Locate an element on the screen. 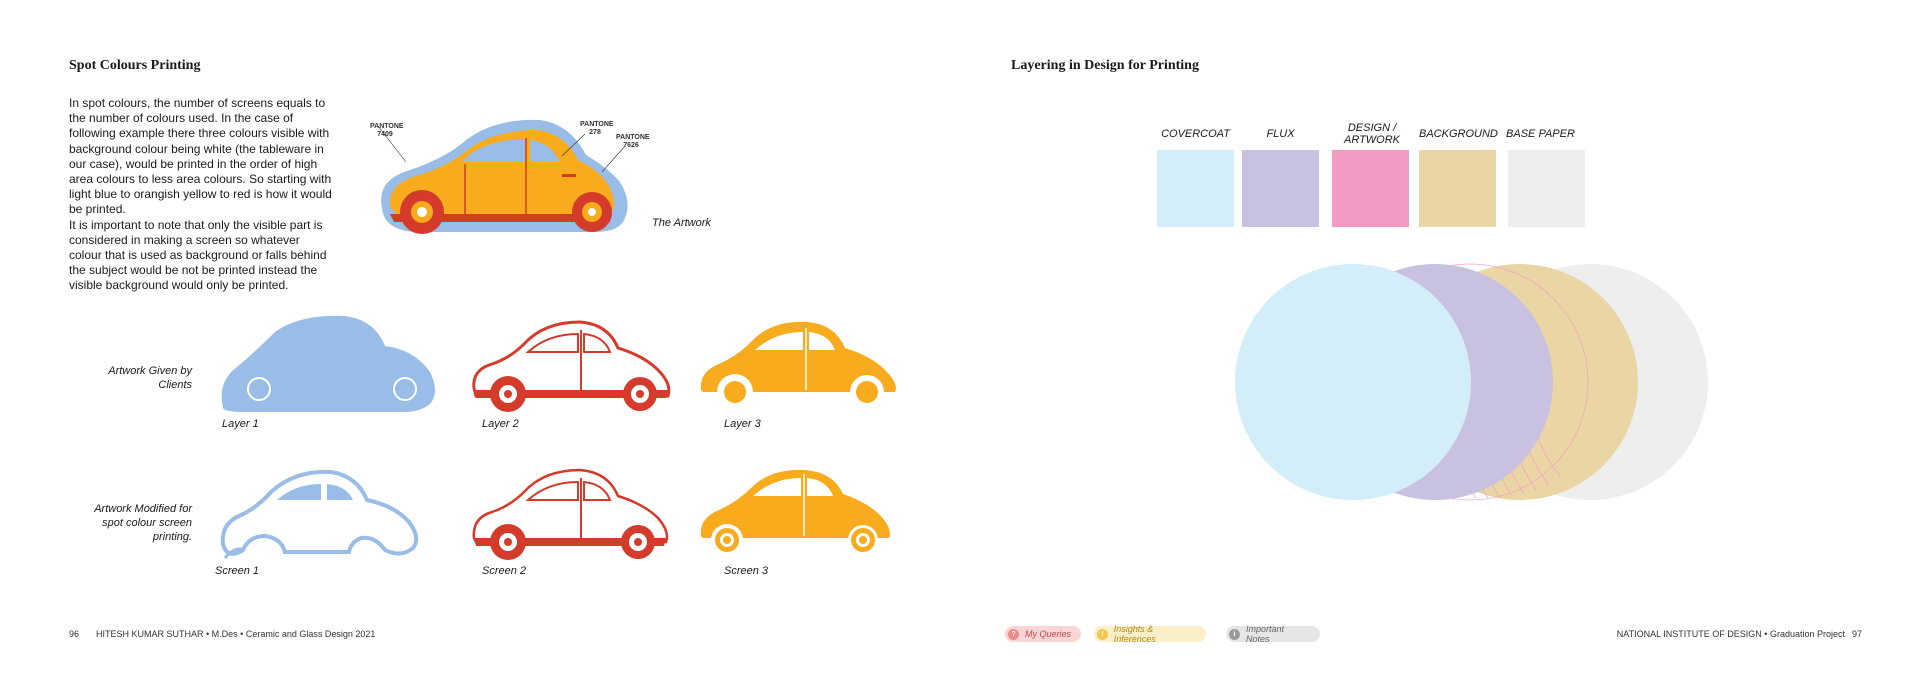 The width and height of the screenshot is (1920, 679). layered-circles-diagram is located at coordinates (1471, 382).